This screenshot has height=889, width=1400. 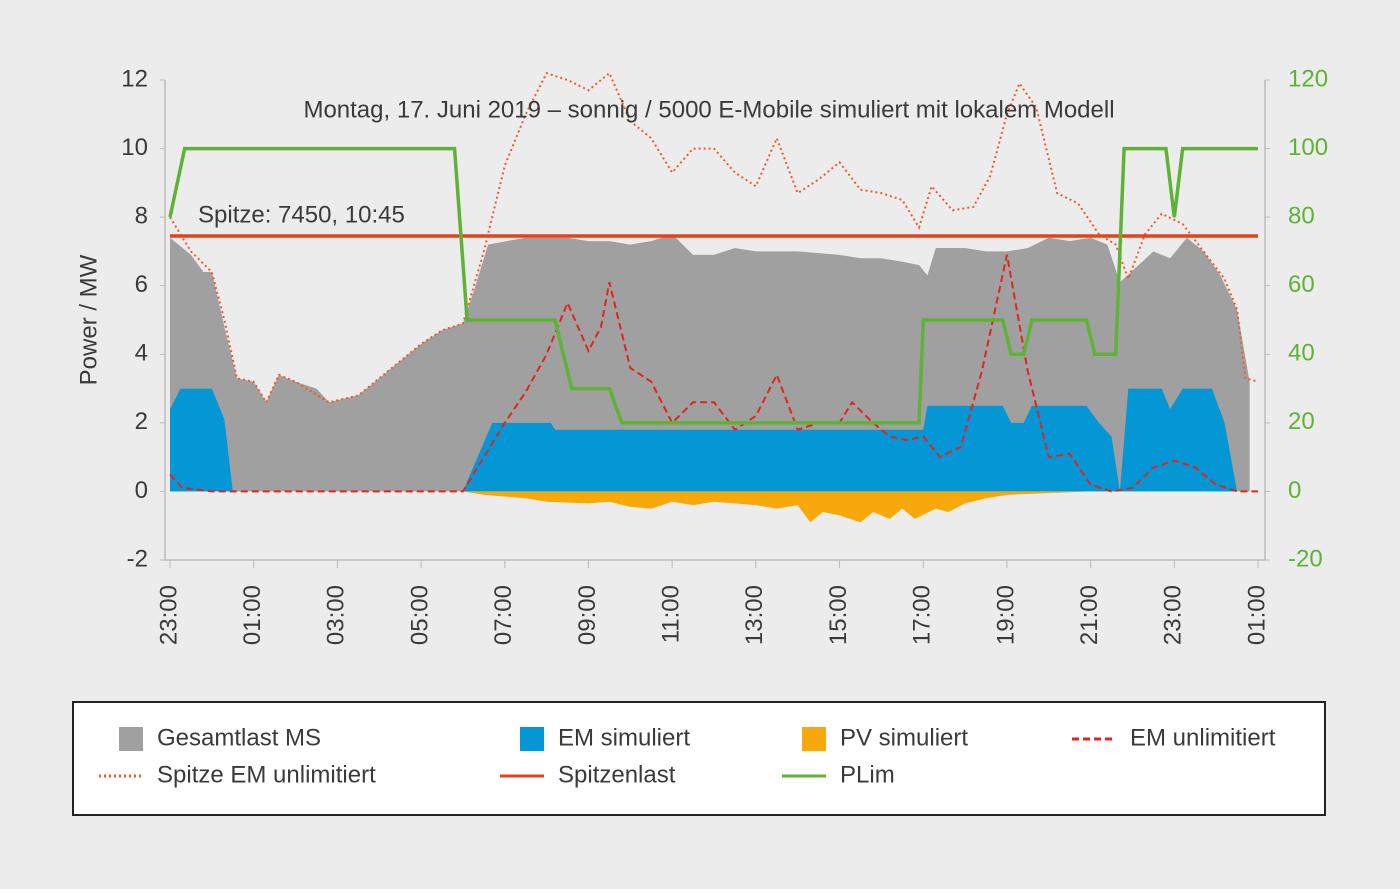 What do you see at coordinates (134, 78) in the screenshot?
I see `y-tick-label: 12` at bounding box center [134, 78].